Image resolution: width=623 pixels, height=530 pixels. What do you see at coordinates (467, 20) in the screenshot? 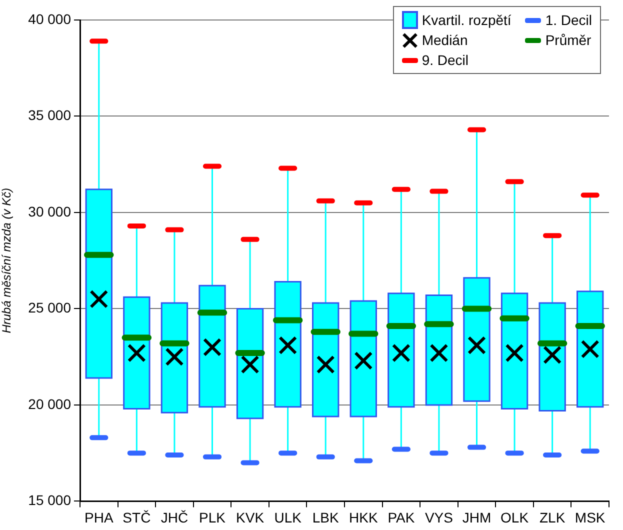
I see `legend-label: Kvartil. rozpětí` at bounding box center [467, 20].